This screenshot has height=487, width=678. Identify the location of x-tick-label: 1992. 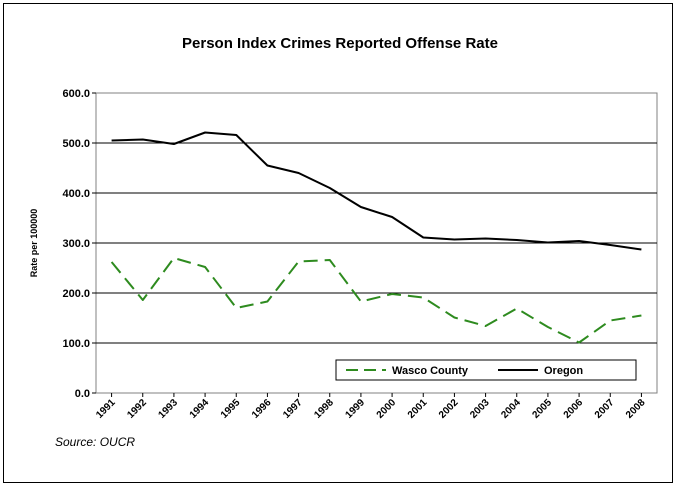
(137, 409).